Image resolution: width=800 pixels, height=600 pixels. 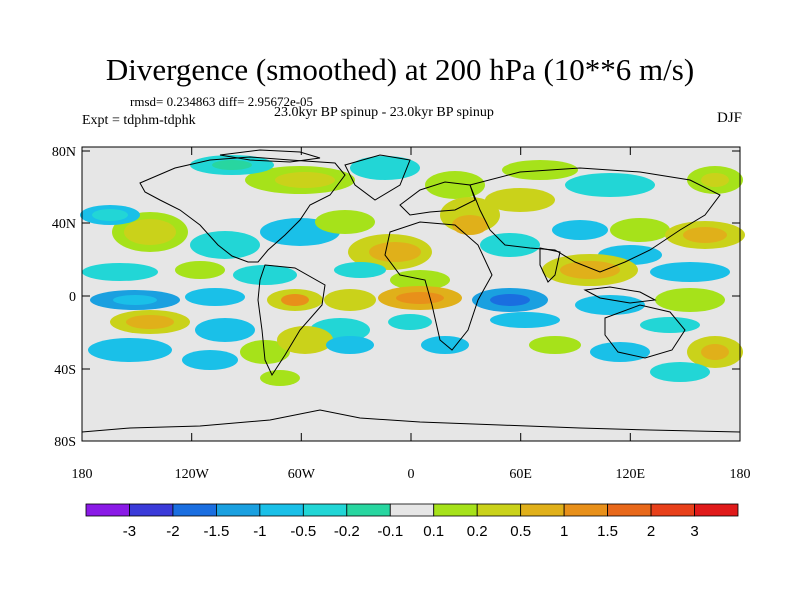 What do you see at coordinates (72, 297) in the screenshot?
I see `lat-tick-label: 0` at bounding box center [72, 297].